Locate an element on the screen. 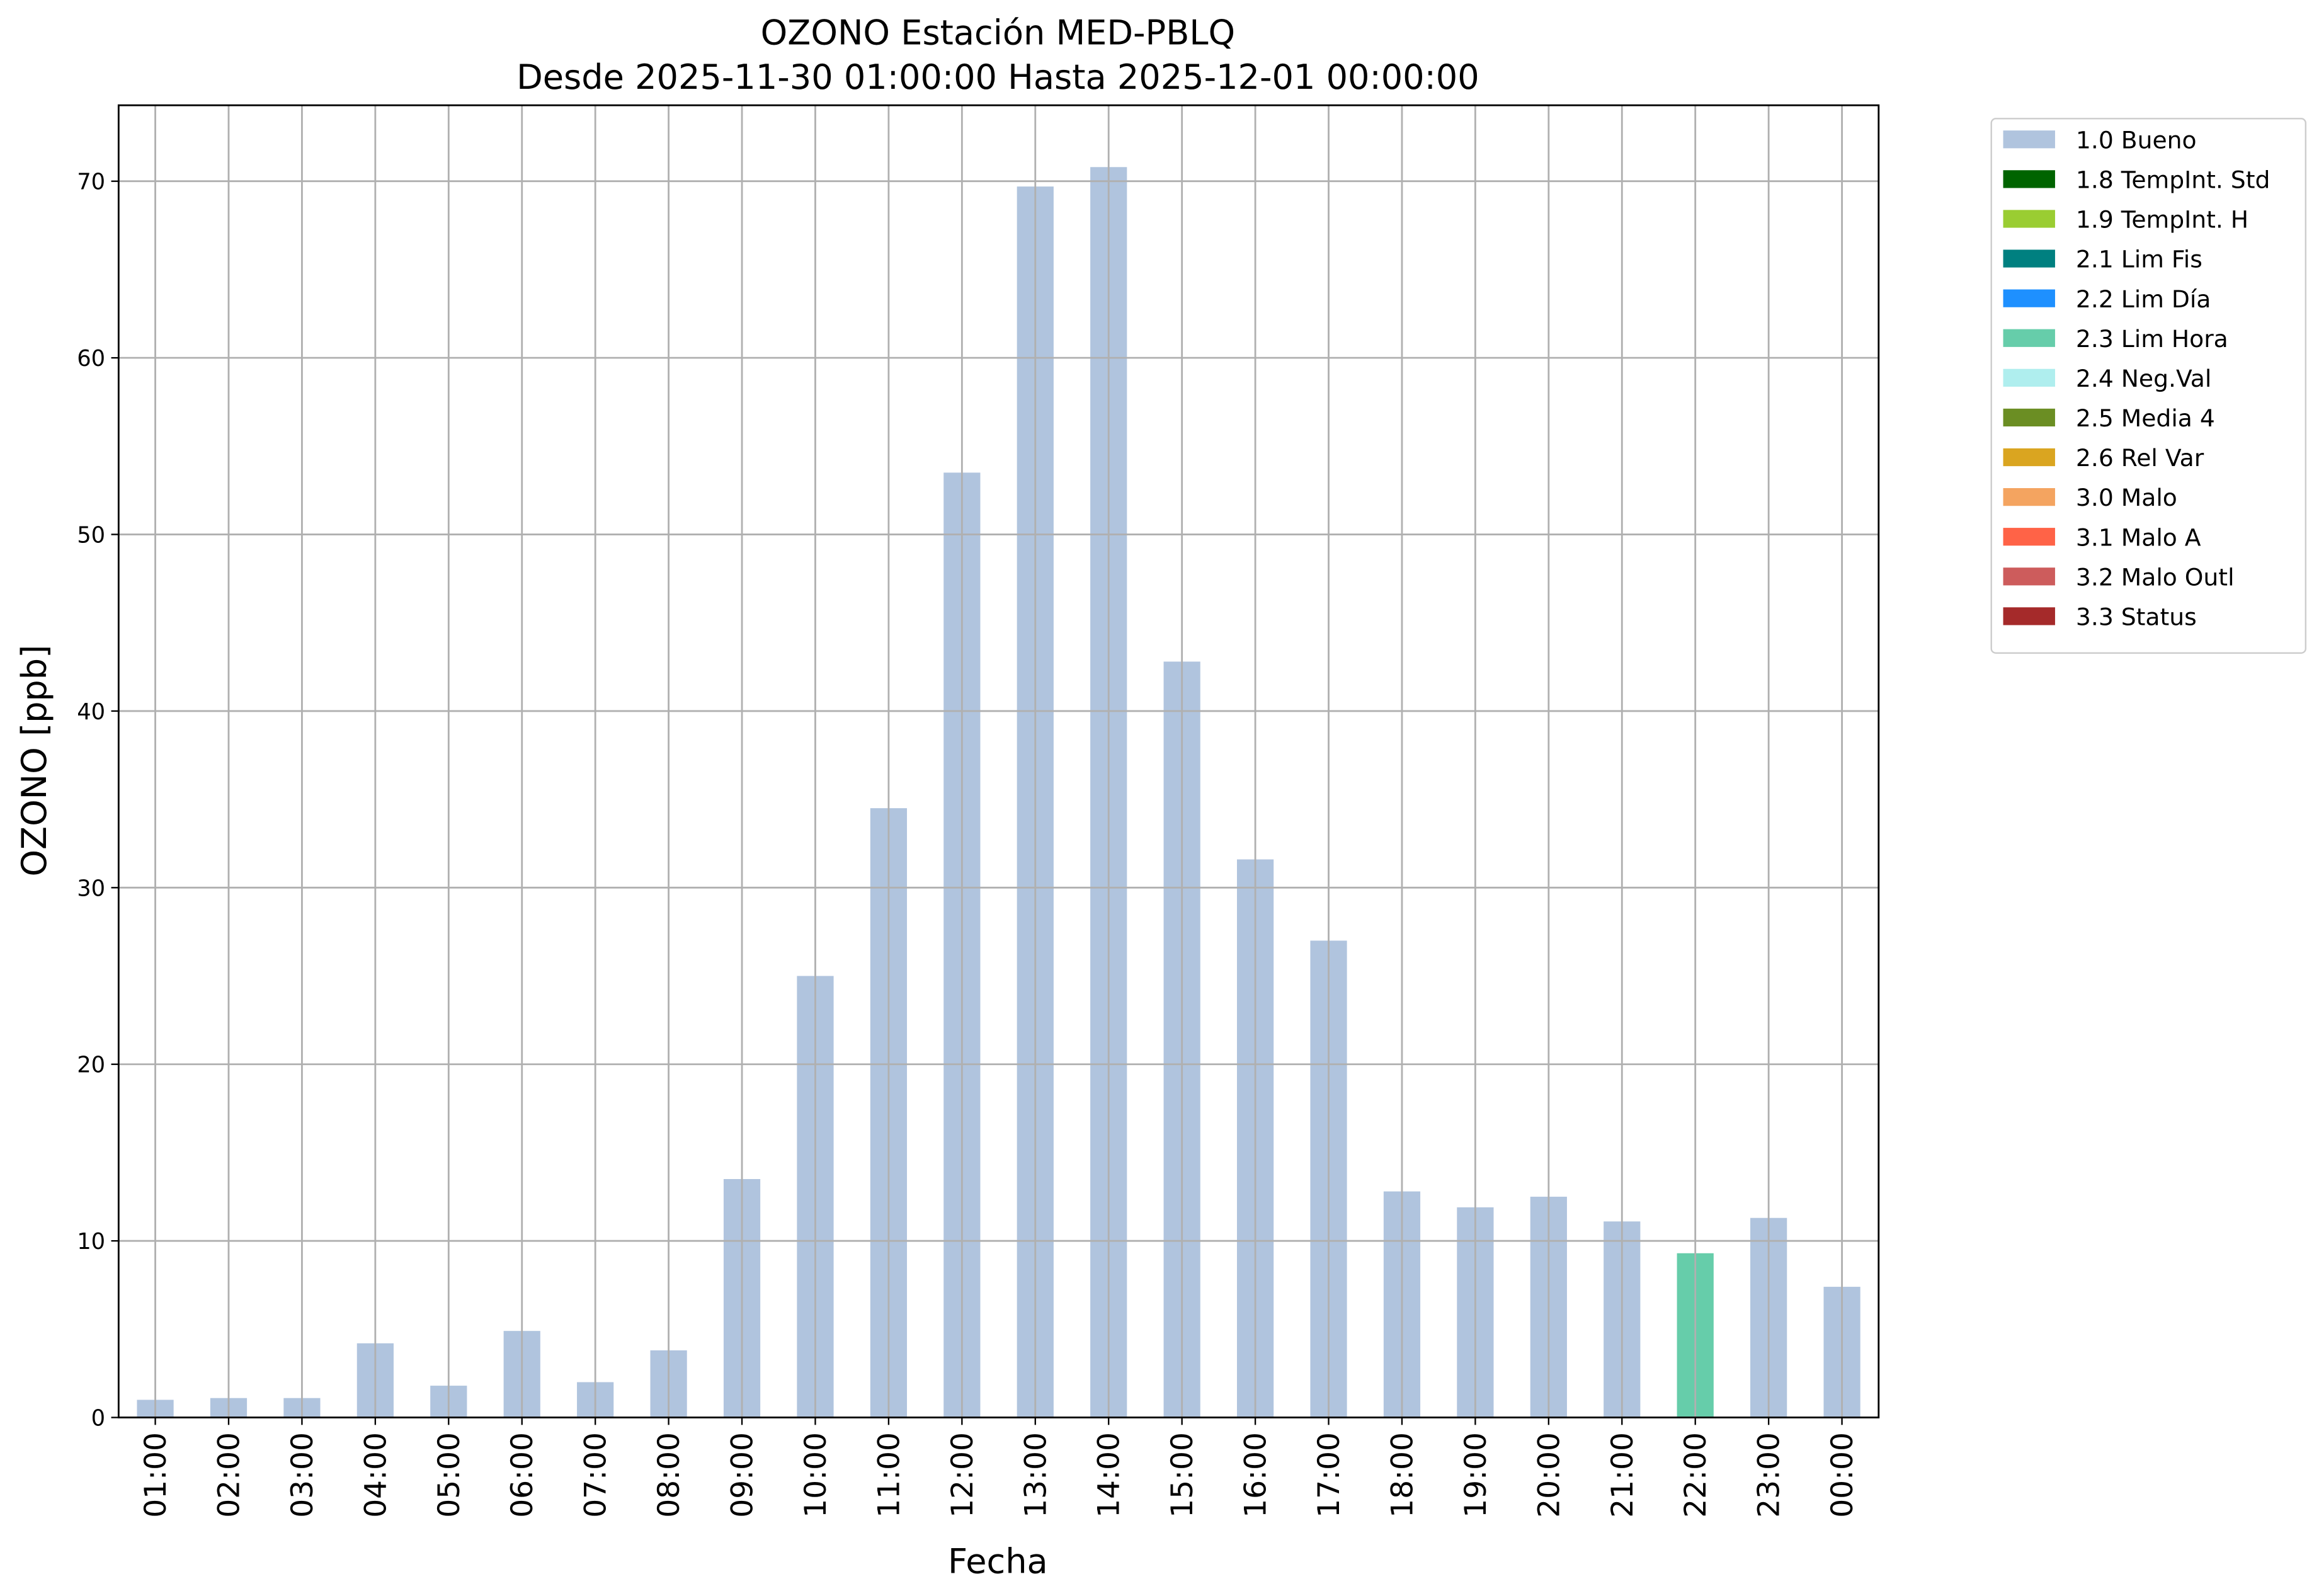 This screenshot has height=1596, width=2319. x-tick-label: 18:00 is located at coordinates (1402, 1475).